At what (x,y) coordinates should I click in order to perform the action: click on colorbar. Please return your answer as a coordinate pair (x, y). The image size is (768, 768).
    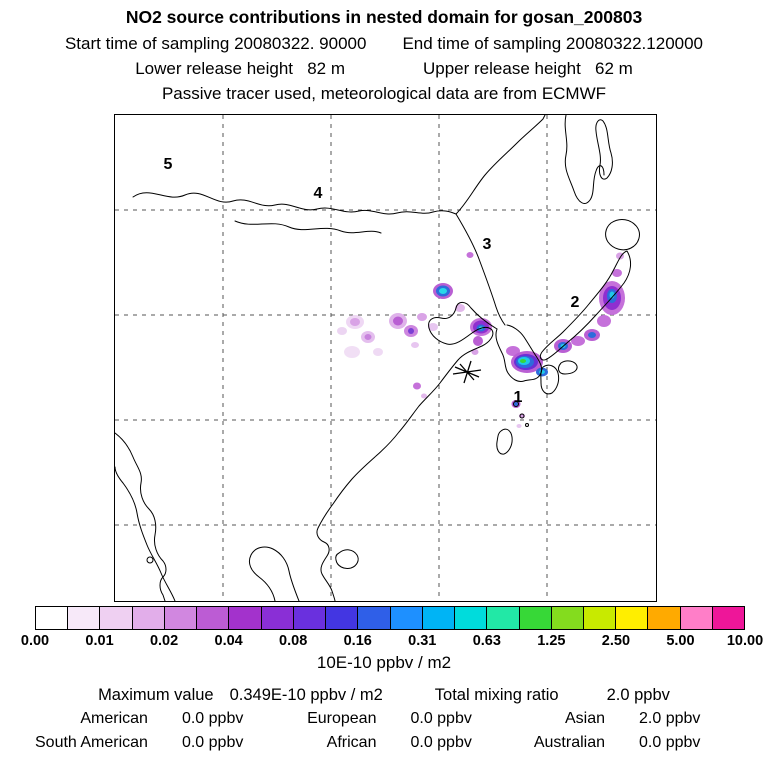
    Looking at the image, I should click on (390, 618).